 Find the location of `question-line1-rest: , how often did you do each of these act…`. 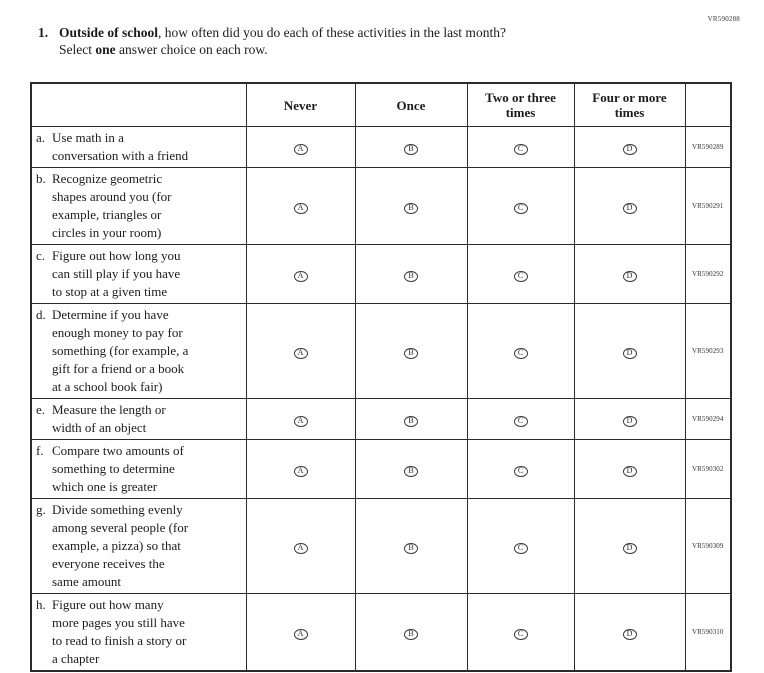

question-line1-rest: , how often did you do each of these act… is located at coordinates (332, 32).